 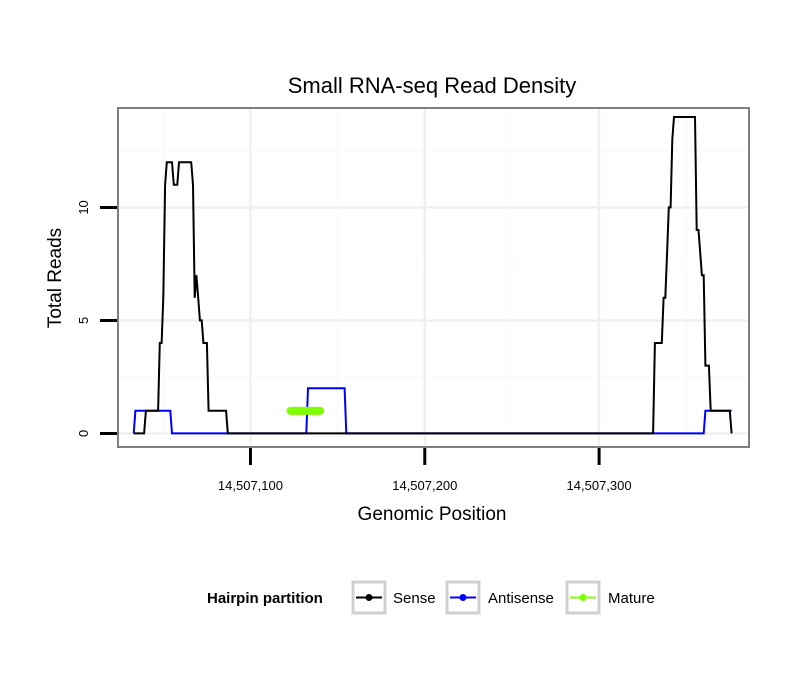 What do you see at coordinates (83, 320) in the screenshot?
I see `y-tick-label: 5` at bounding box center [83, 320].